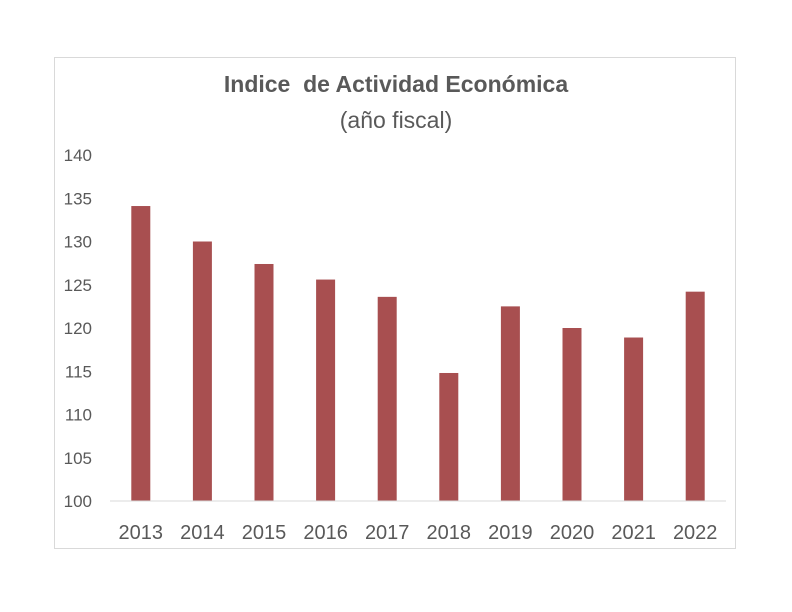 This screenshot has width=792, height=612. Describe the element at coordinates (78, 371) in the screenshot. I see `y-tick-label: 115` at that location.